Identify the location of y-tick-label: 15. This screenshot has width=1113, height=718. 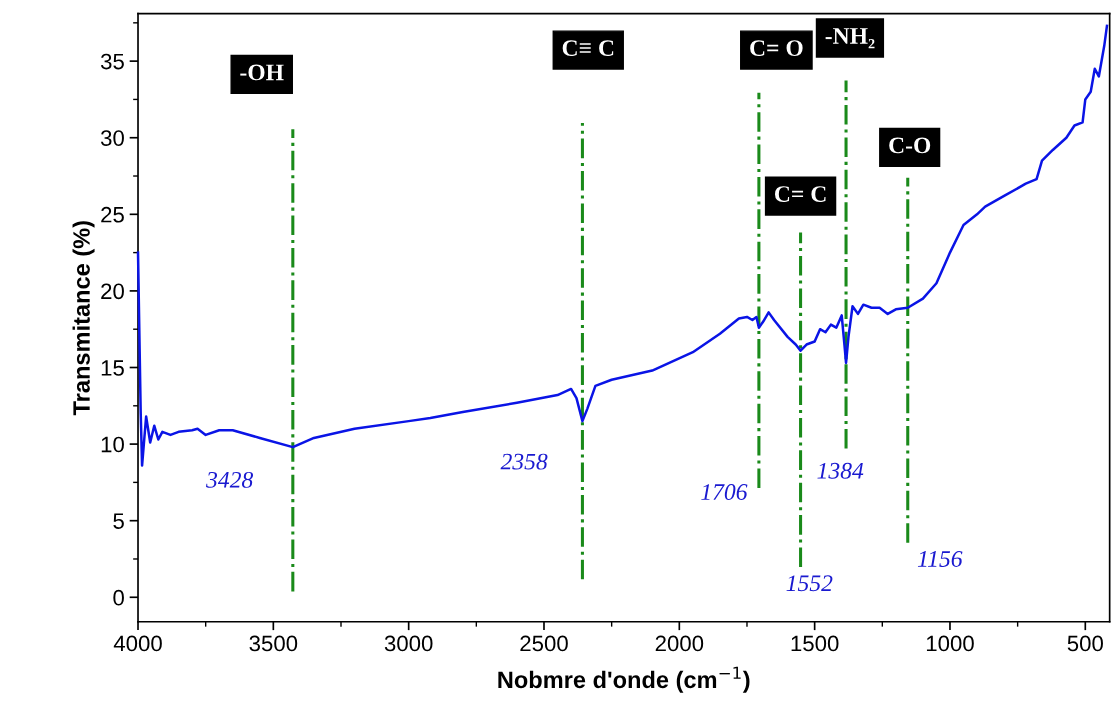
(112, 368).